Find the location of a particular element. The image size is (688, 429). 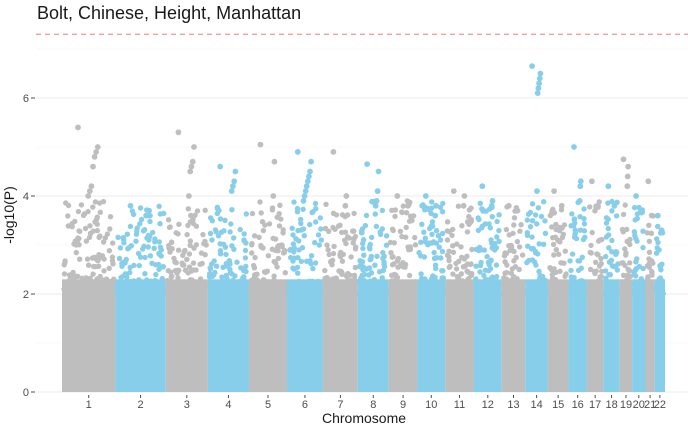

x-tick-label: 8 is located at coordinates (373, 405).